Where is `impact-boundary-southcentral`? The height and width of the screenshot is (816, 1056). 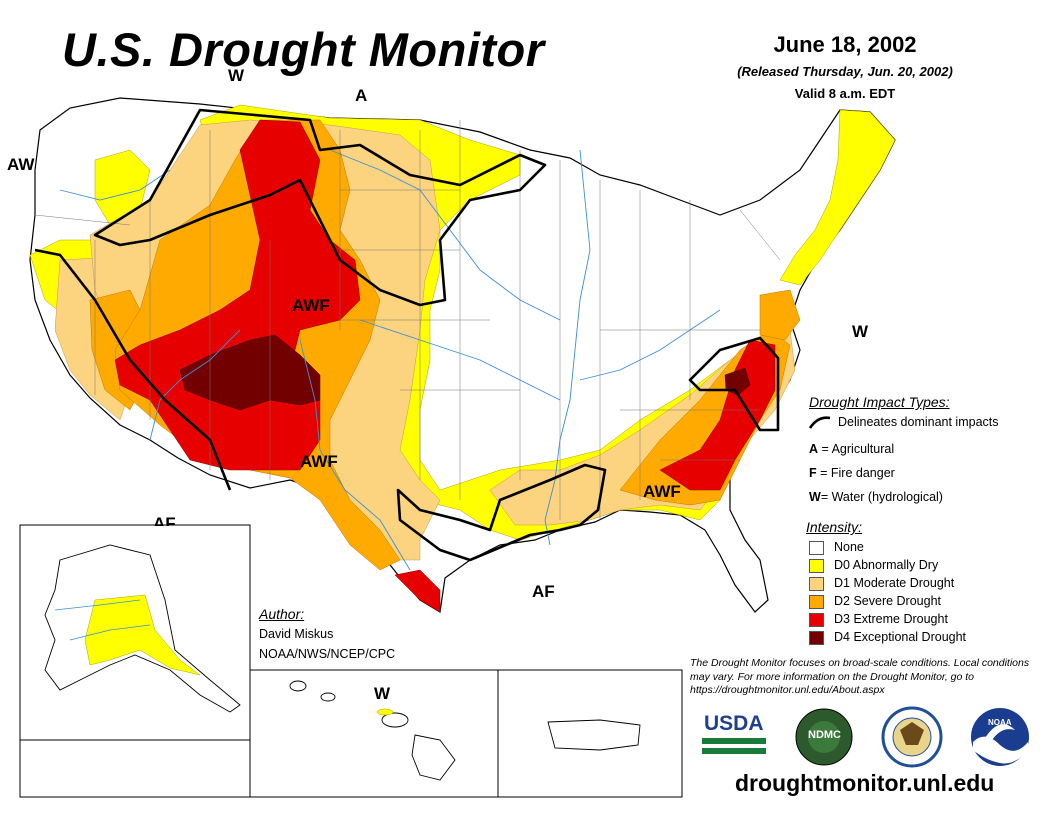 impact-boundary-southcentral is located at coordinates (501, 512).